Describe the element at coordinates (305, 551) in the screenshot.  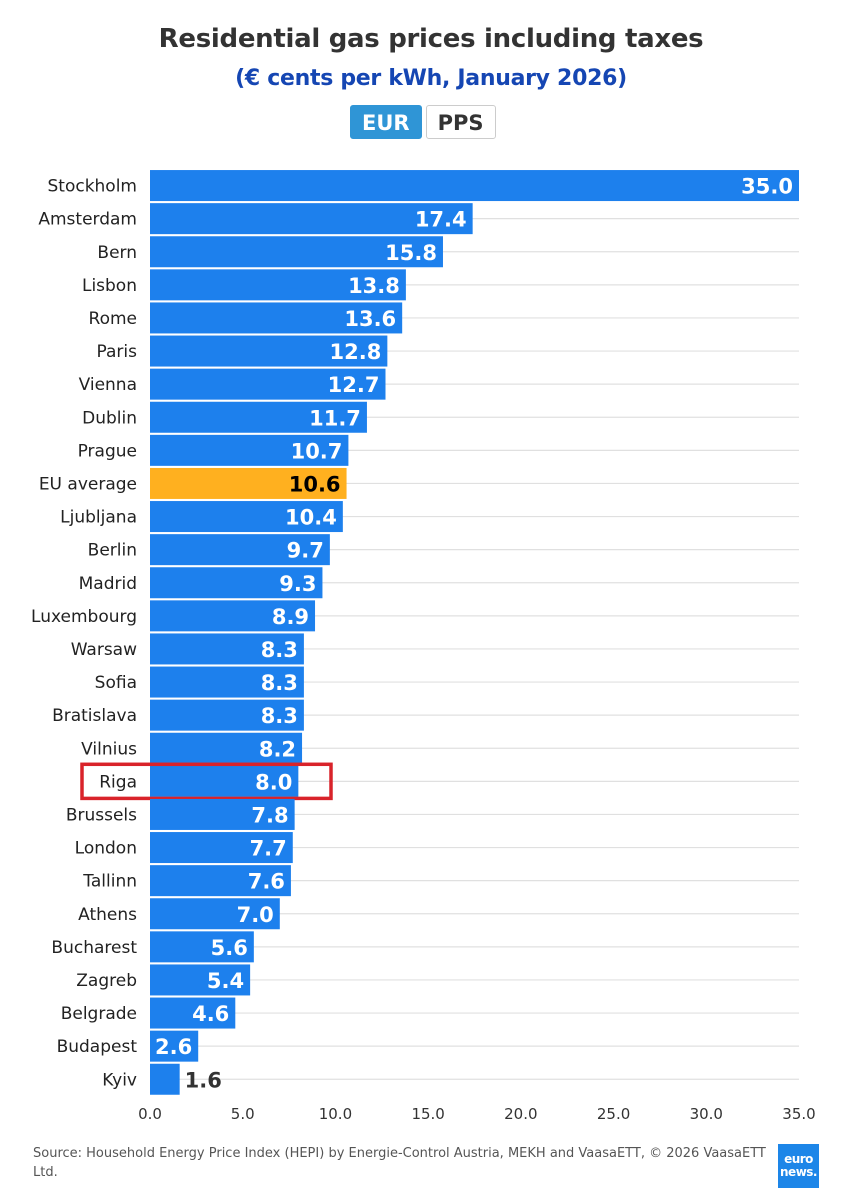
I see `data-label: 9.7` at that location.